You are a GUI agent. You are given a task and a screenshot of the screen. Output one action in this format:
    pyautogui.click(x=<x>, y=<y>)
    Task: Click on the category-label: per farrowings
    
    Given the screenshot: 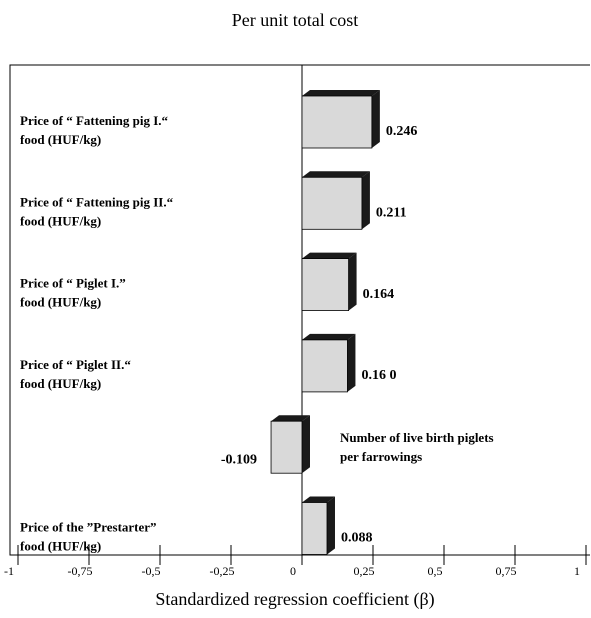 What is the action you would take?
    pyautogui.click(x=381, y=456)
    